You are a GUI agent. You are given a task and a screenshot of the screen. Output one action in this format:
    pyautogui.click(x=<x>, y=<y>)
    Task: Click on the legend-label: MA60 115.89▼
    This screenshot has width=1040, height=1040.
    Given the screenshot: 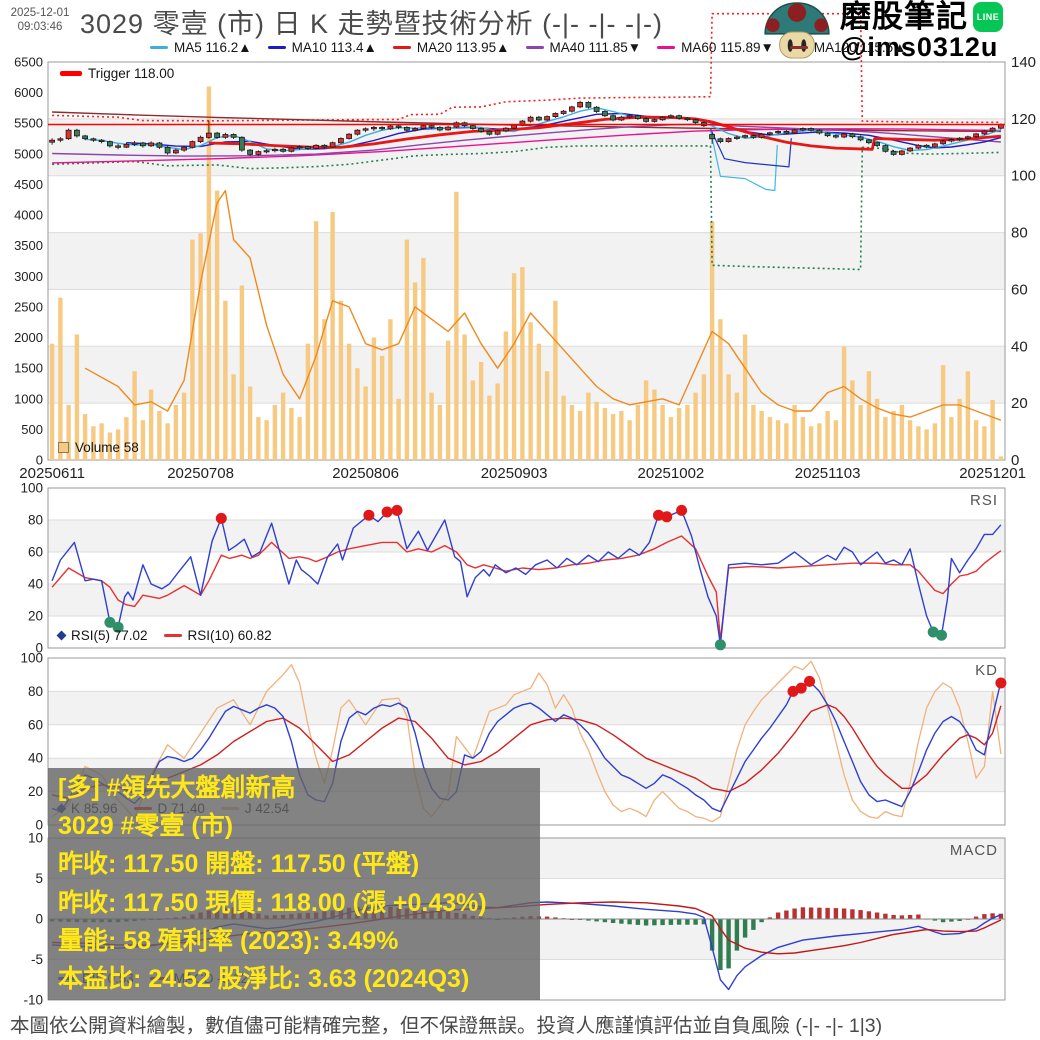 What is the action you would take?
    pyautogui.click(x=727, y=47)
    